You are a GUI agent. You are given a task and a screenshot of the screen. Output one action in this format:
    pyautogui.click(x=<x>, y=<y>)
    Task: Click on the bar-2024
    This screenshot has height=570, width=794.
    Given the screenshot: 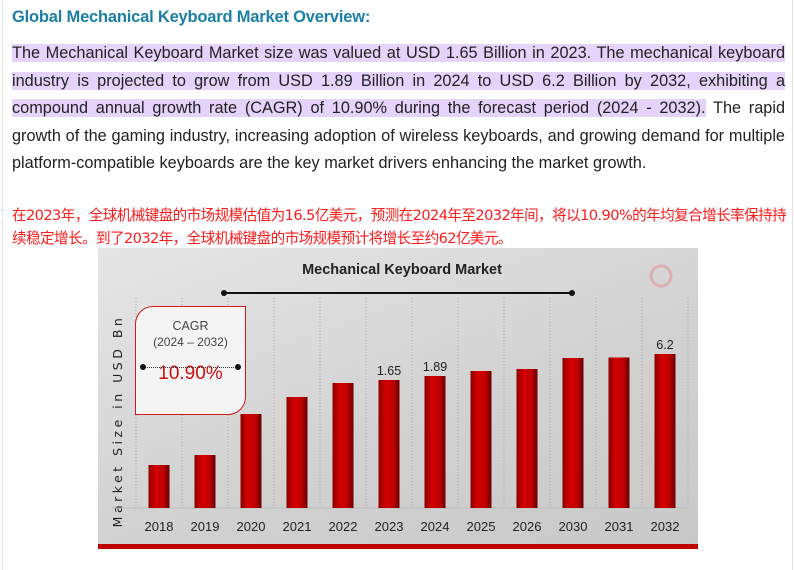 What is the action you would take?
    pyautogui.click(x=435, y=442)
    